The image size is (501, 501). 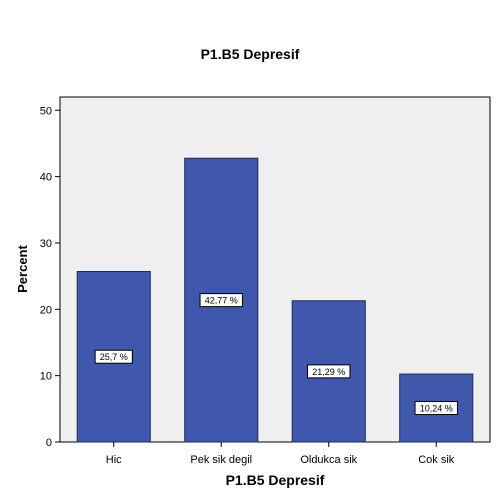 What do you see at coordinates (50, 277) in the screenshot?
I see `y-axis: 0 10 20 30 40 50` at bounding box center [50, 277].